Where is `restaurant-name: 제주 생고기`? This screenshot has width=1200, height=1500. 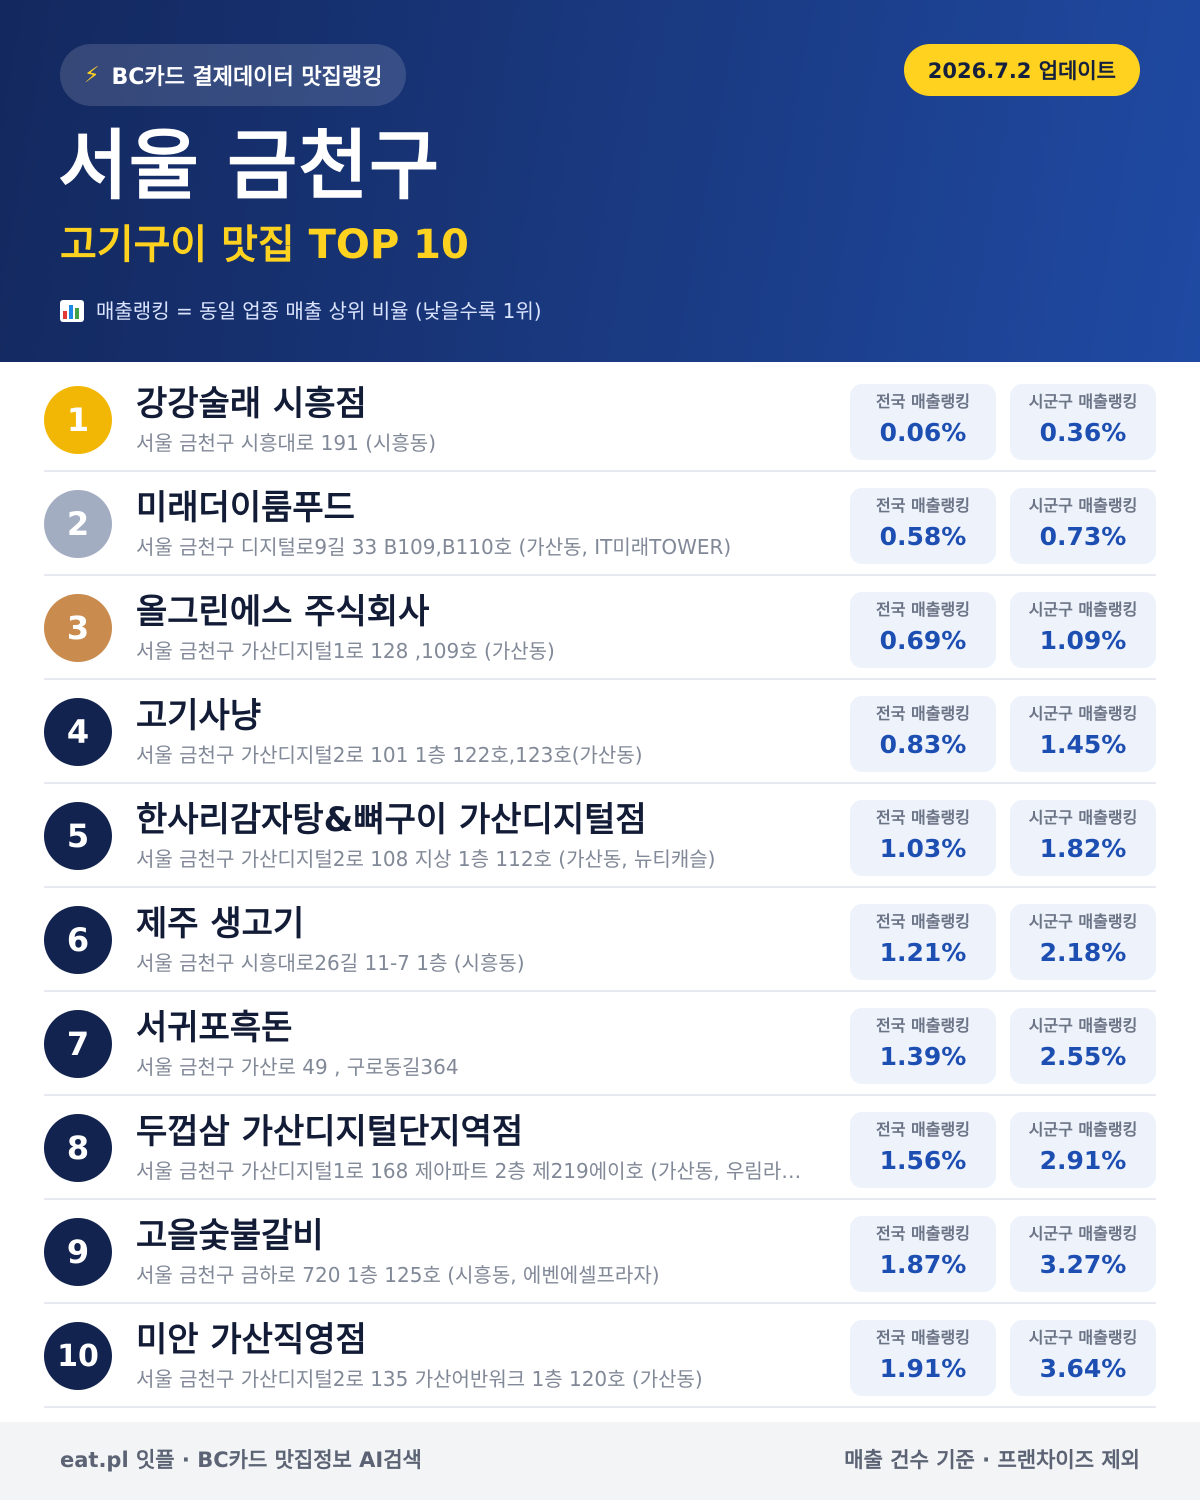
restaurant-name: 제주 생고기 is located at coordinates (220, 924).